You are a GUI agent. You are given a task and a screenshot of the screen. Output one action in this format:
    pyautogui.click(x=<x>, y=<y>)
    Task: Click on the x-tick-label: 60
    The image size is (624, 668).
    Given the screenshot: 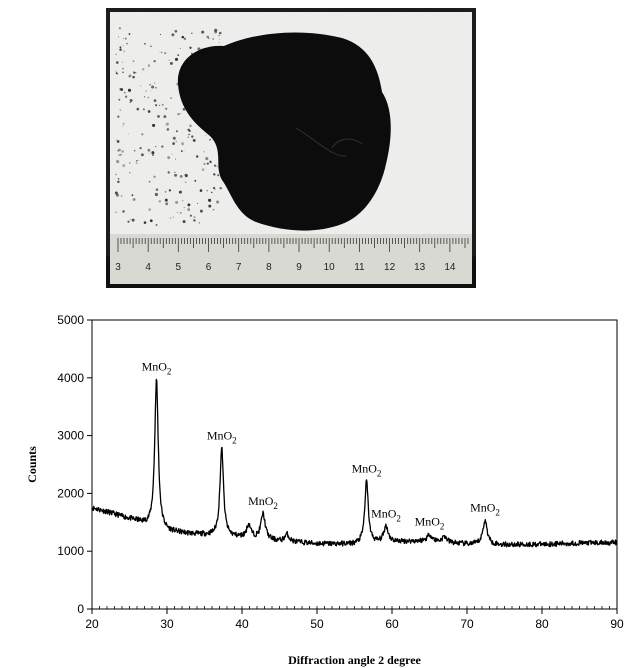 What is the action you would take?
    pyautogui.click(x=392, y=624)
    